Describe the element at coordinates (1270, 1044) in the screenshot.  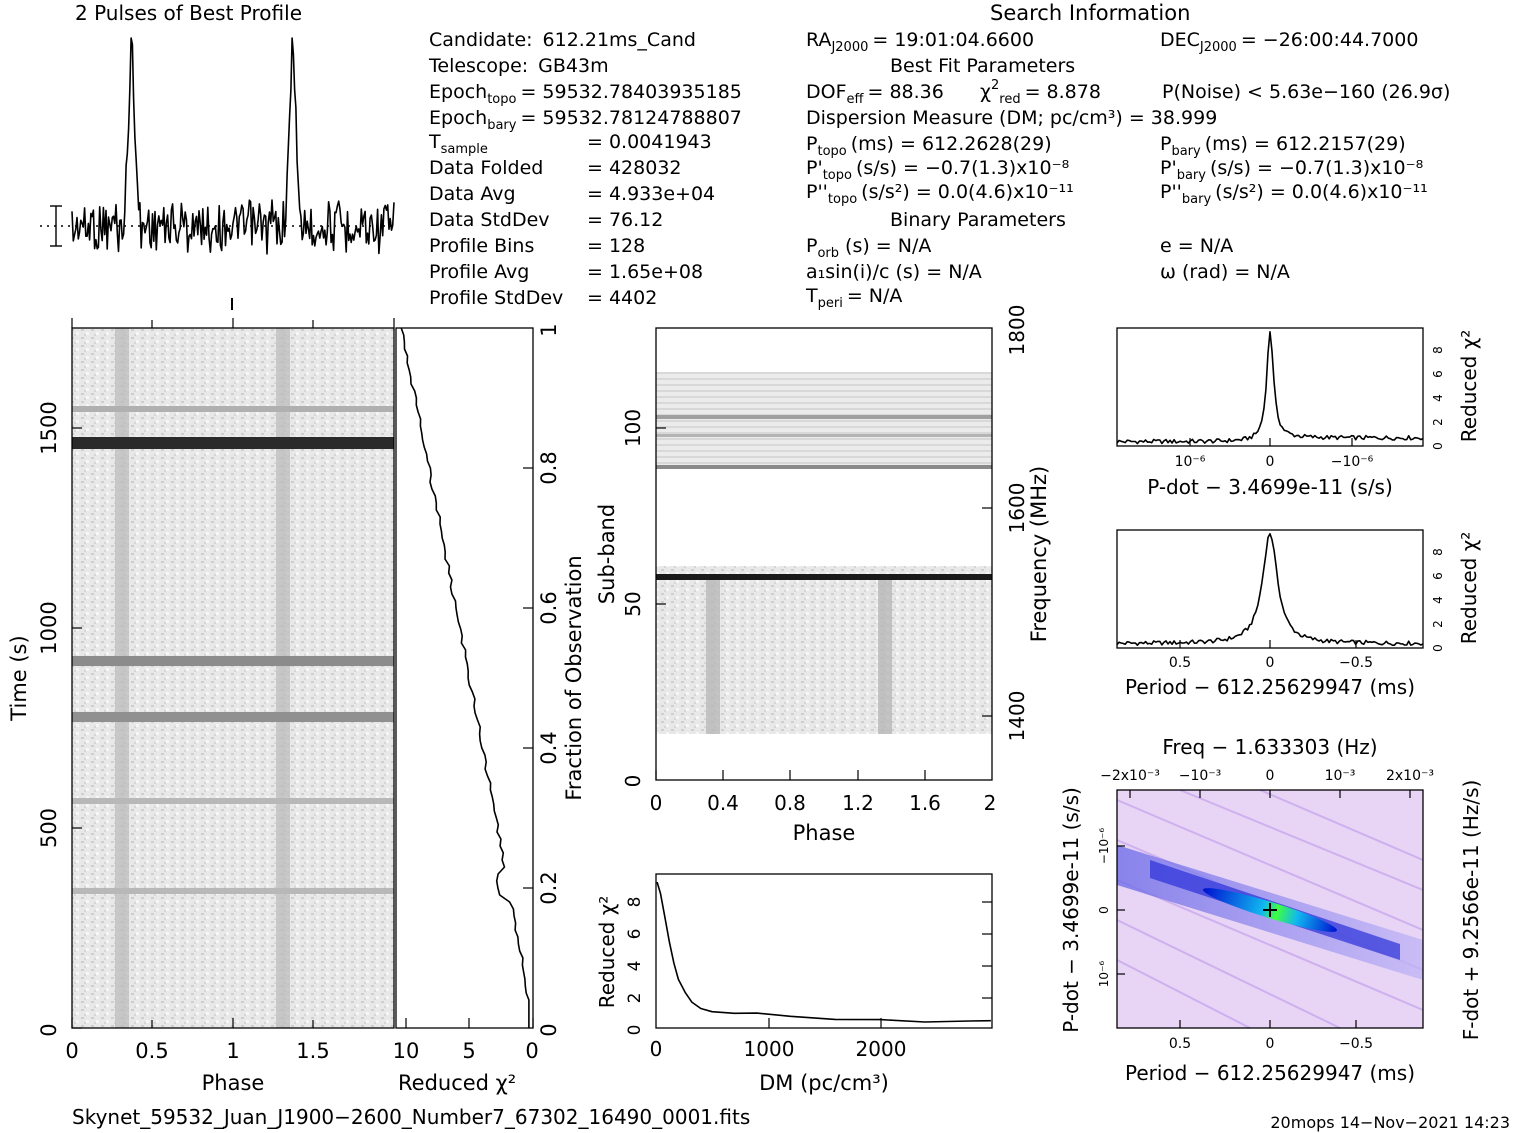
I see `pp-xtick-1: 0` at that location.